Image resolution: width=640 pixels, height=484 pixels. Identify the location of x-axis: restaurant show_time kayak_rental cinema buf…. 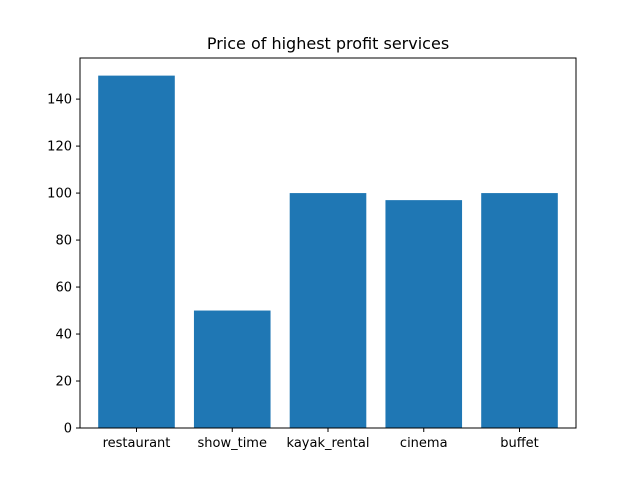
(321, 439).